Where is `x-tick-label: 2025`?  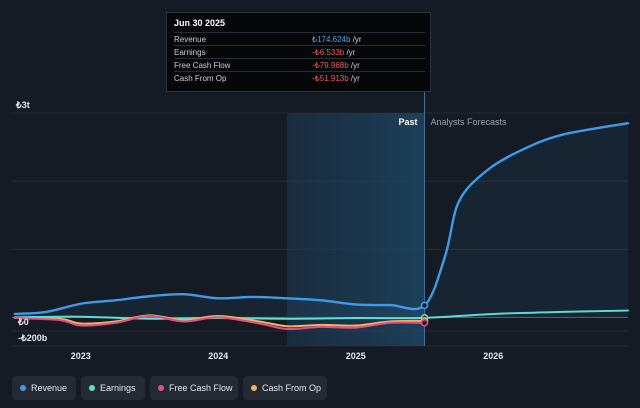
x-tick-label: 2025 is located at coordinates (356, 356).